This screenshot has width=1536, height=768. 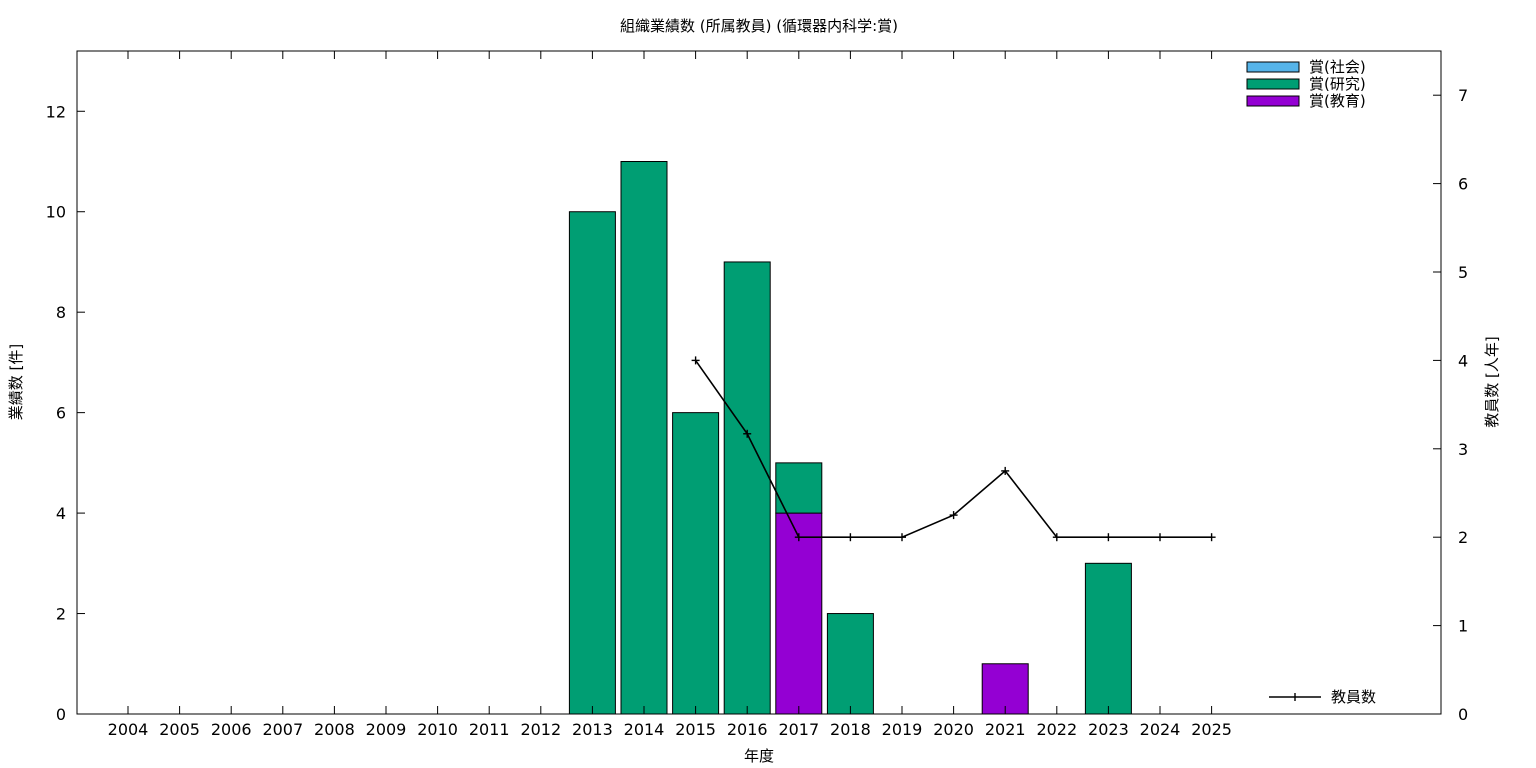 What do you see at coordinates (1311, 382) in the screenshot?
I see `legend: 賞(社会)賞(研究)賞(教育) 教員数` at bounding box center [1311, 382].